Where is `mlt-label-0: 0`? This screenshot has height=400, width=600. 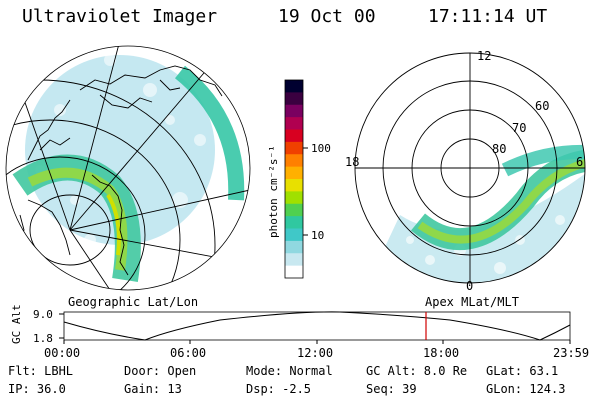
mlt-label-0: 0 is located at coordinates (469, 286).